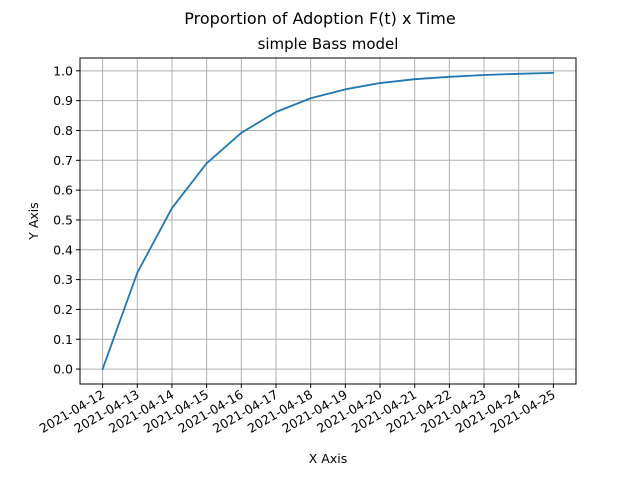 This screenshot has height=480, width=640. I want to click on y-tick-label: 0.2, so click(63, 309).